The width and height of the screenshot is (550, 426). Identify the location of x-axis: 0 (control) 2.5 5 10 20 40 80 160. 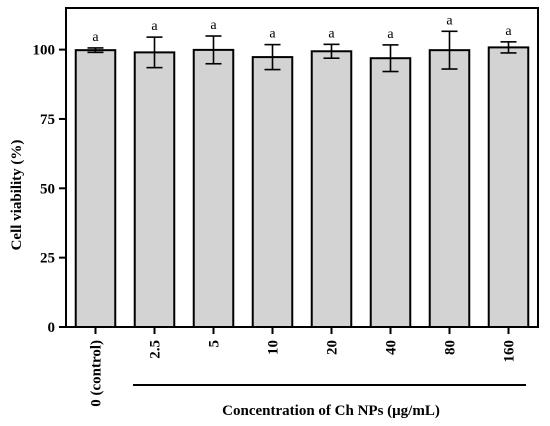
(303, 367).